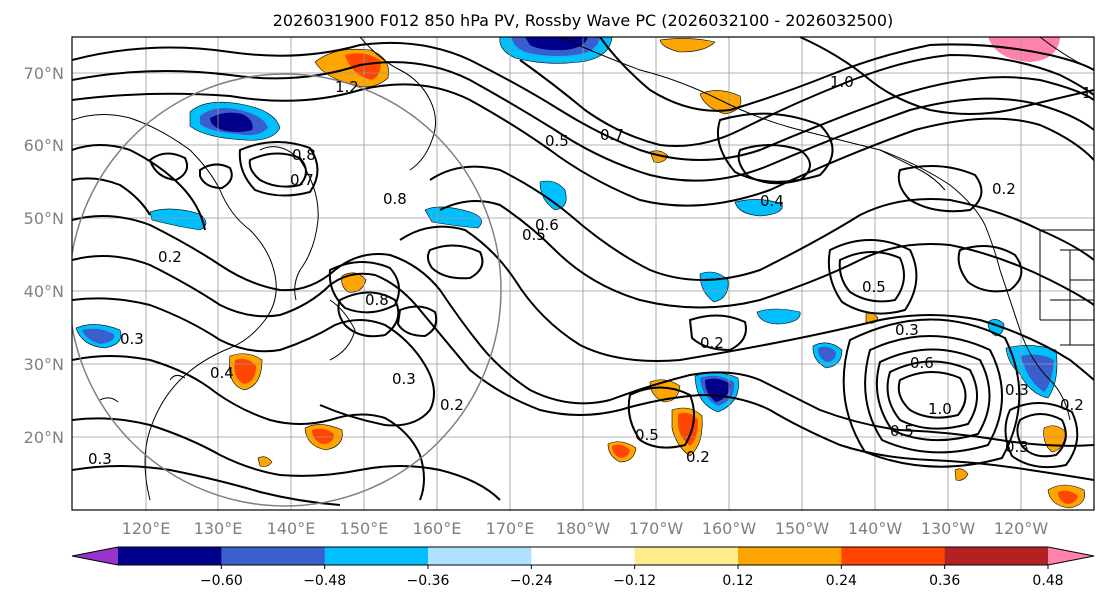  What do you see at coordinates (218, 528) in the screenshot?
I see `lon-label: 130°E` at bounding box center [218, 528].